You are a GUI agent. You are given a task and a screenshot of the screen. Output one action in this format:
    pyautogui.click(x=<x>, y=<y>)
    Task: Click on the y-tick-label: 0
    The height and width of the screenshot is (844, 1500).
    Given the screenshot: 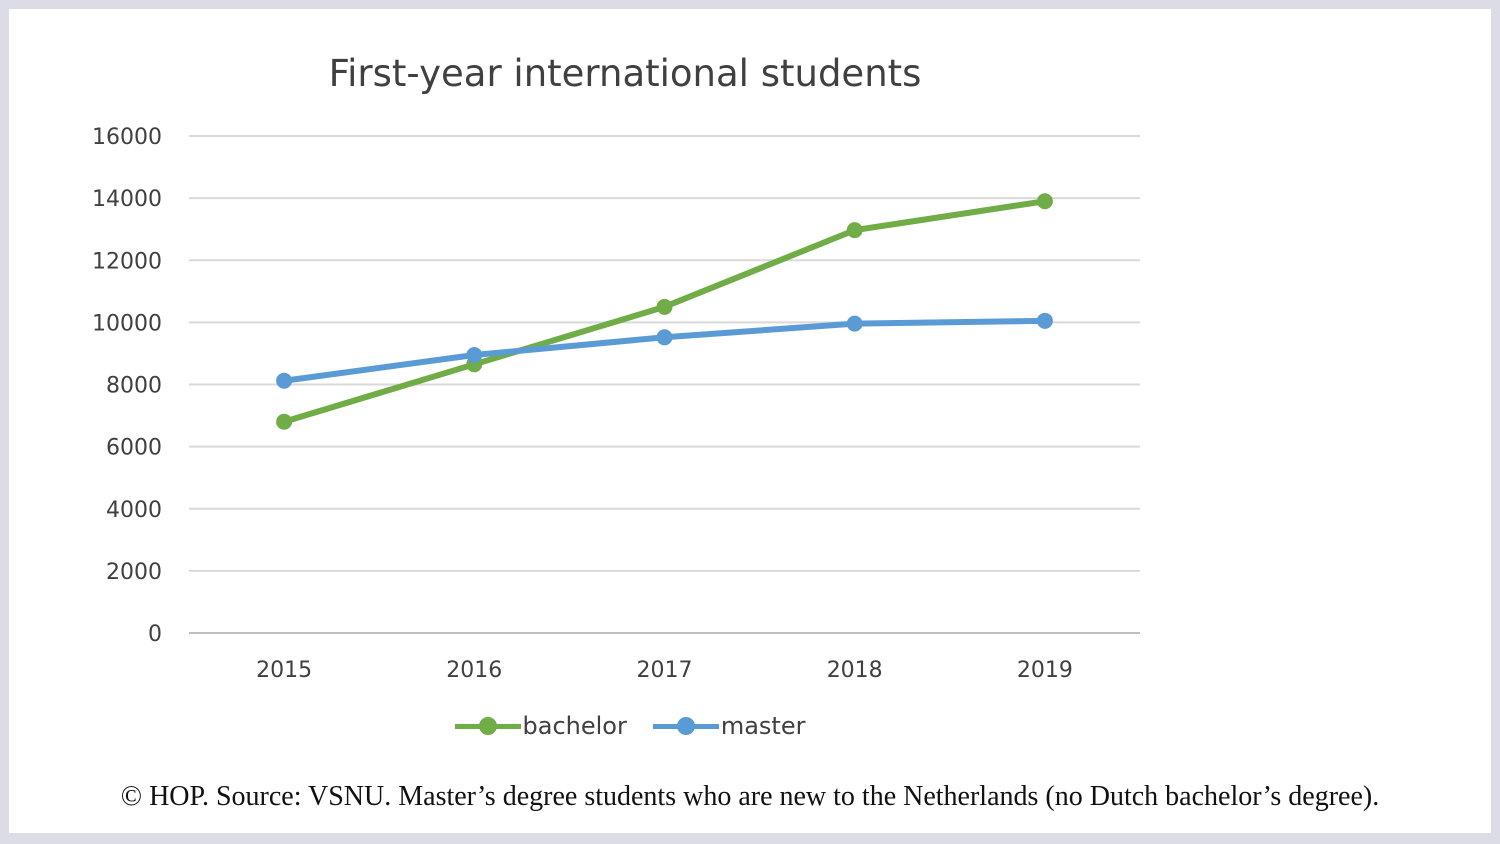 What is the action you would take?
    pyautogui.click(x=155, y=634)
    